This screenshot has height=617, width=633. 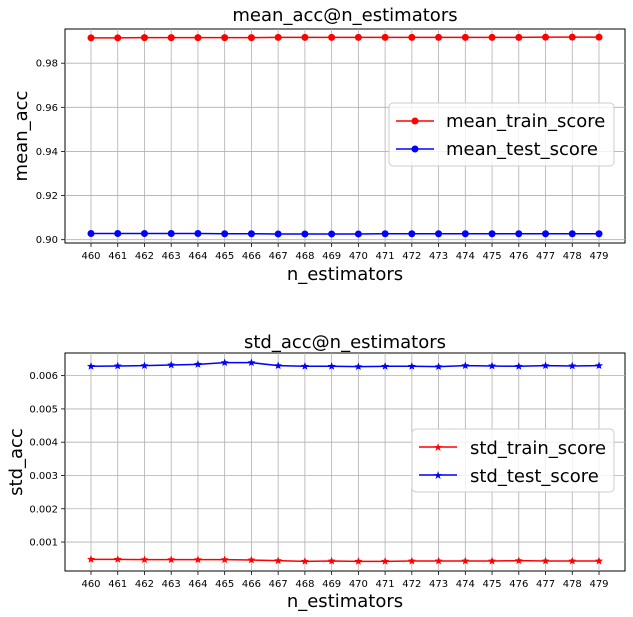 I want to click on legend-label-std-test: std_test_score, so click(x=534, y=476).